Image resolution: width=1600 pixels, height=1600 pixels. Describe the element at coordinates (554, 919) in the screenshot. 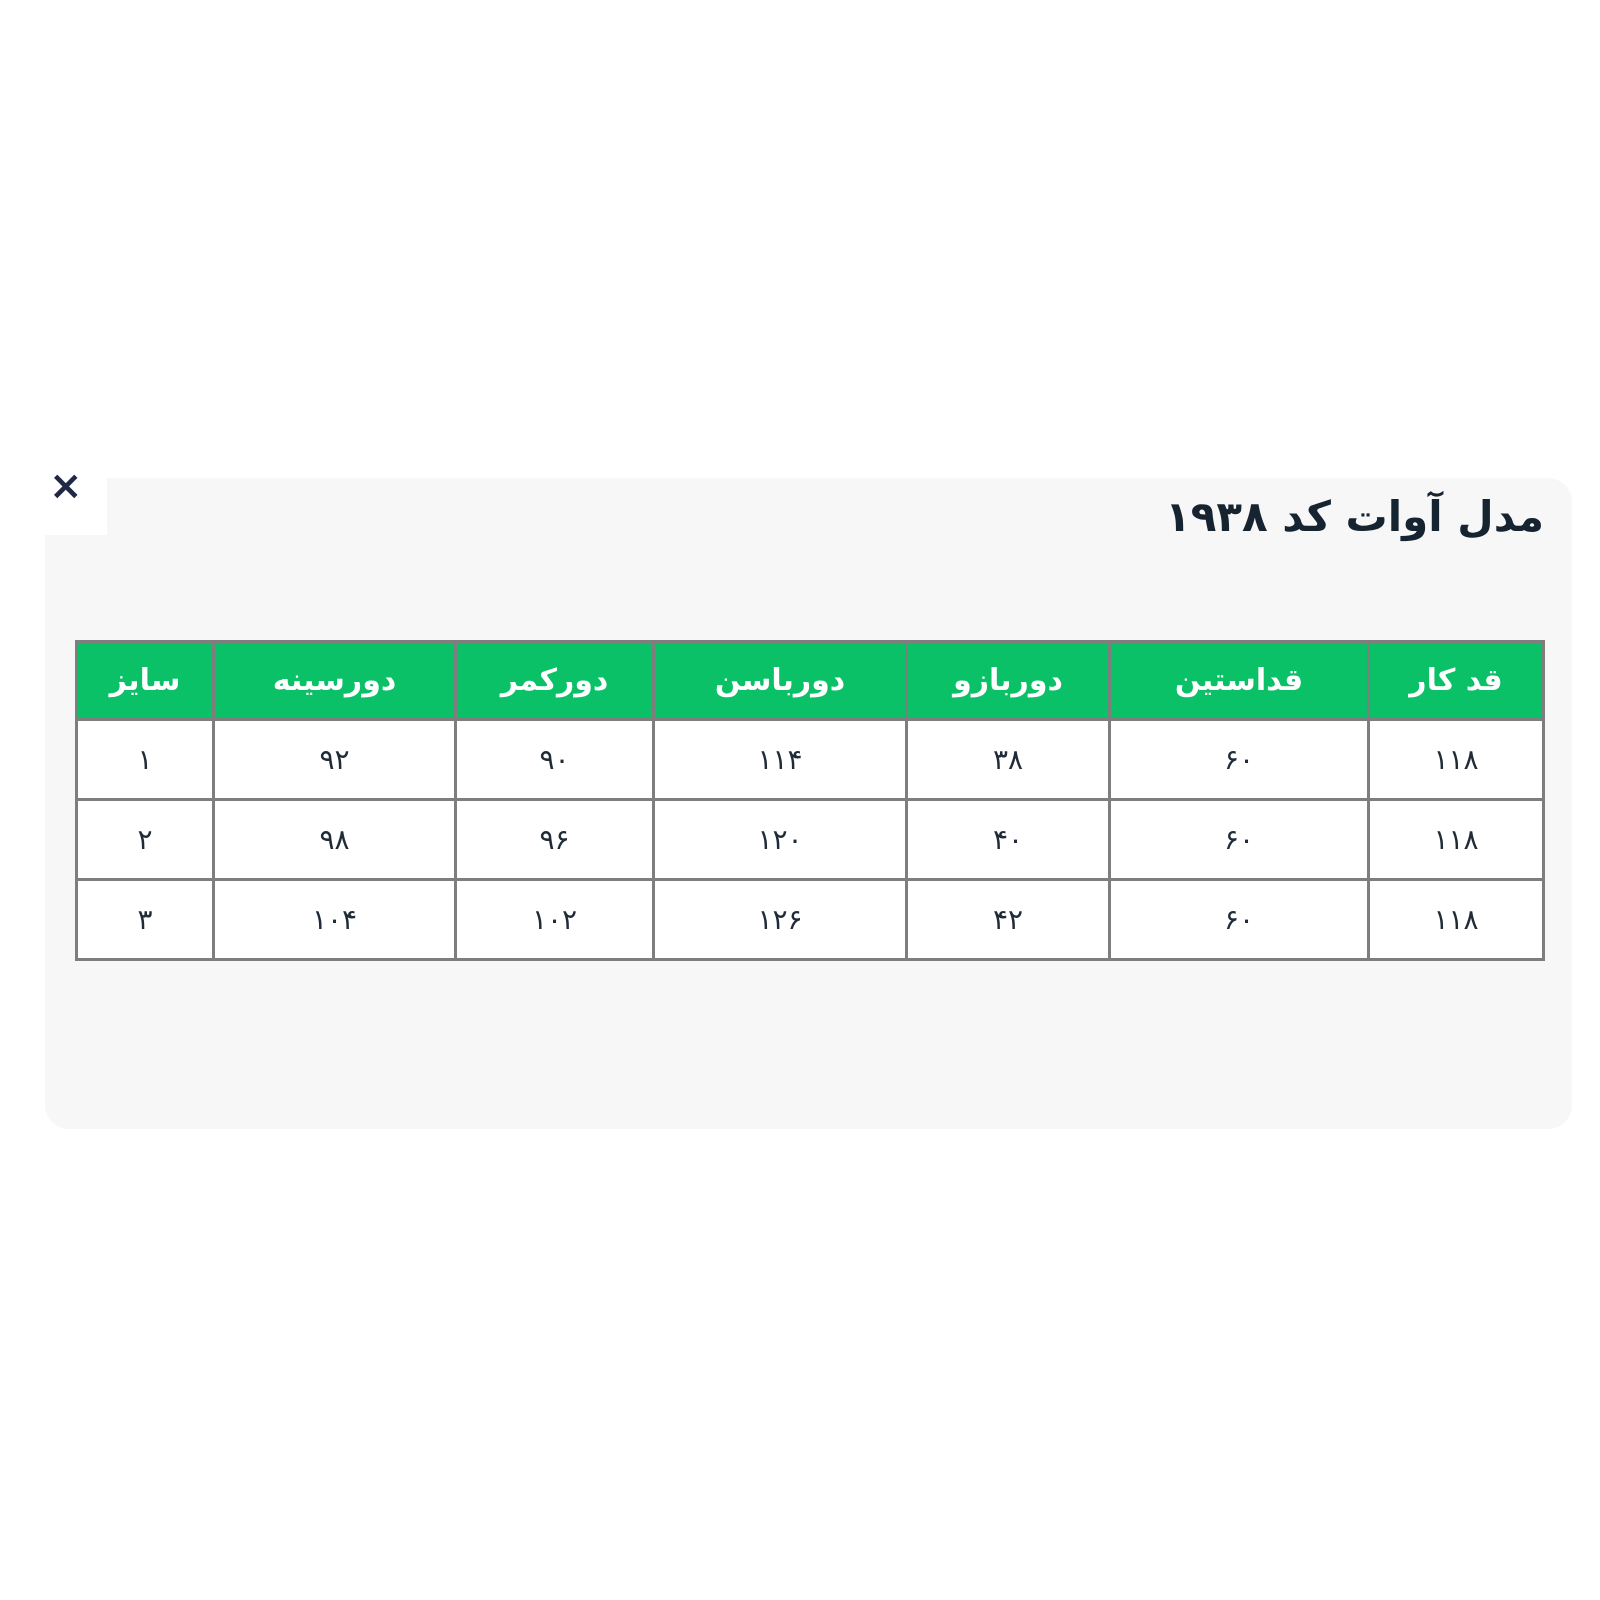

I see `table-cell: ۱۰۲` at that location.